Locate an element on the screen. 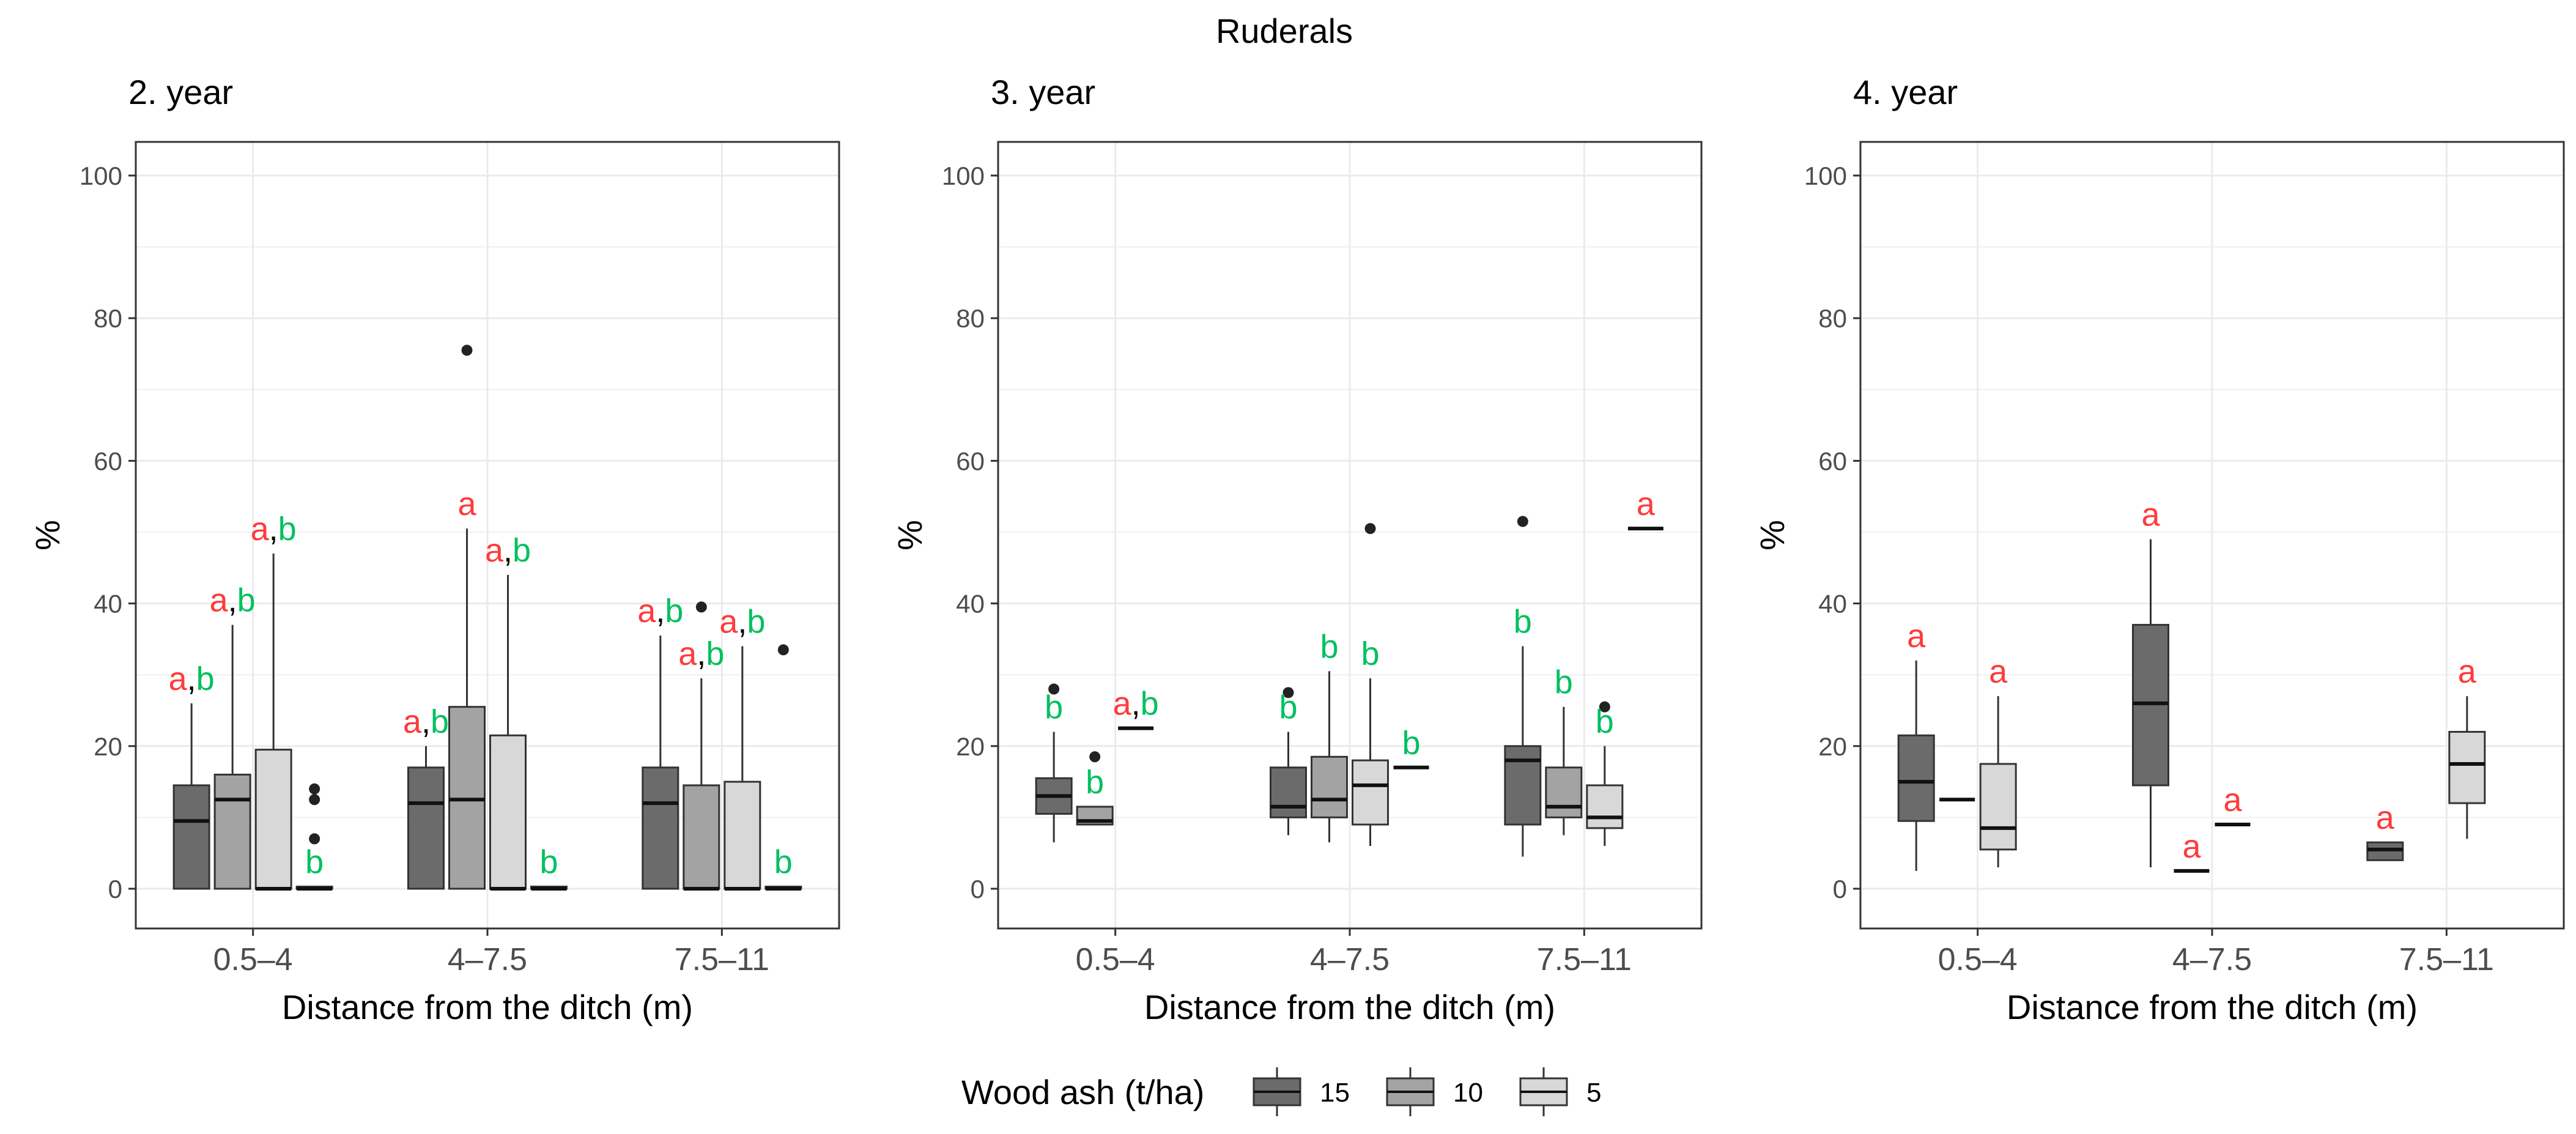 The width and height of the screenshot is (2576, 1134). box-wash-0: a is located at coordinates (1645, 508).